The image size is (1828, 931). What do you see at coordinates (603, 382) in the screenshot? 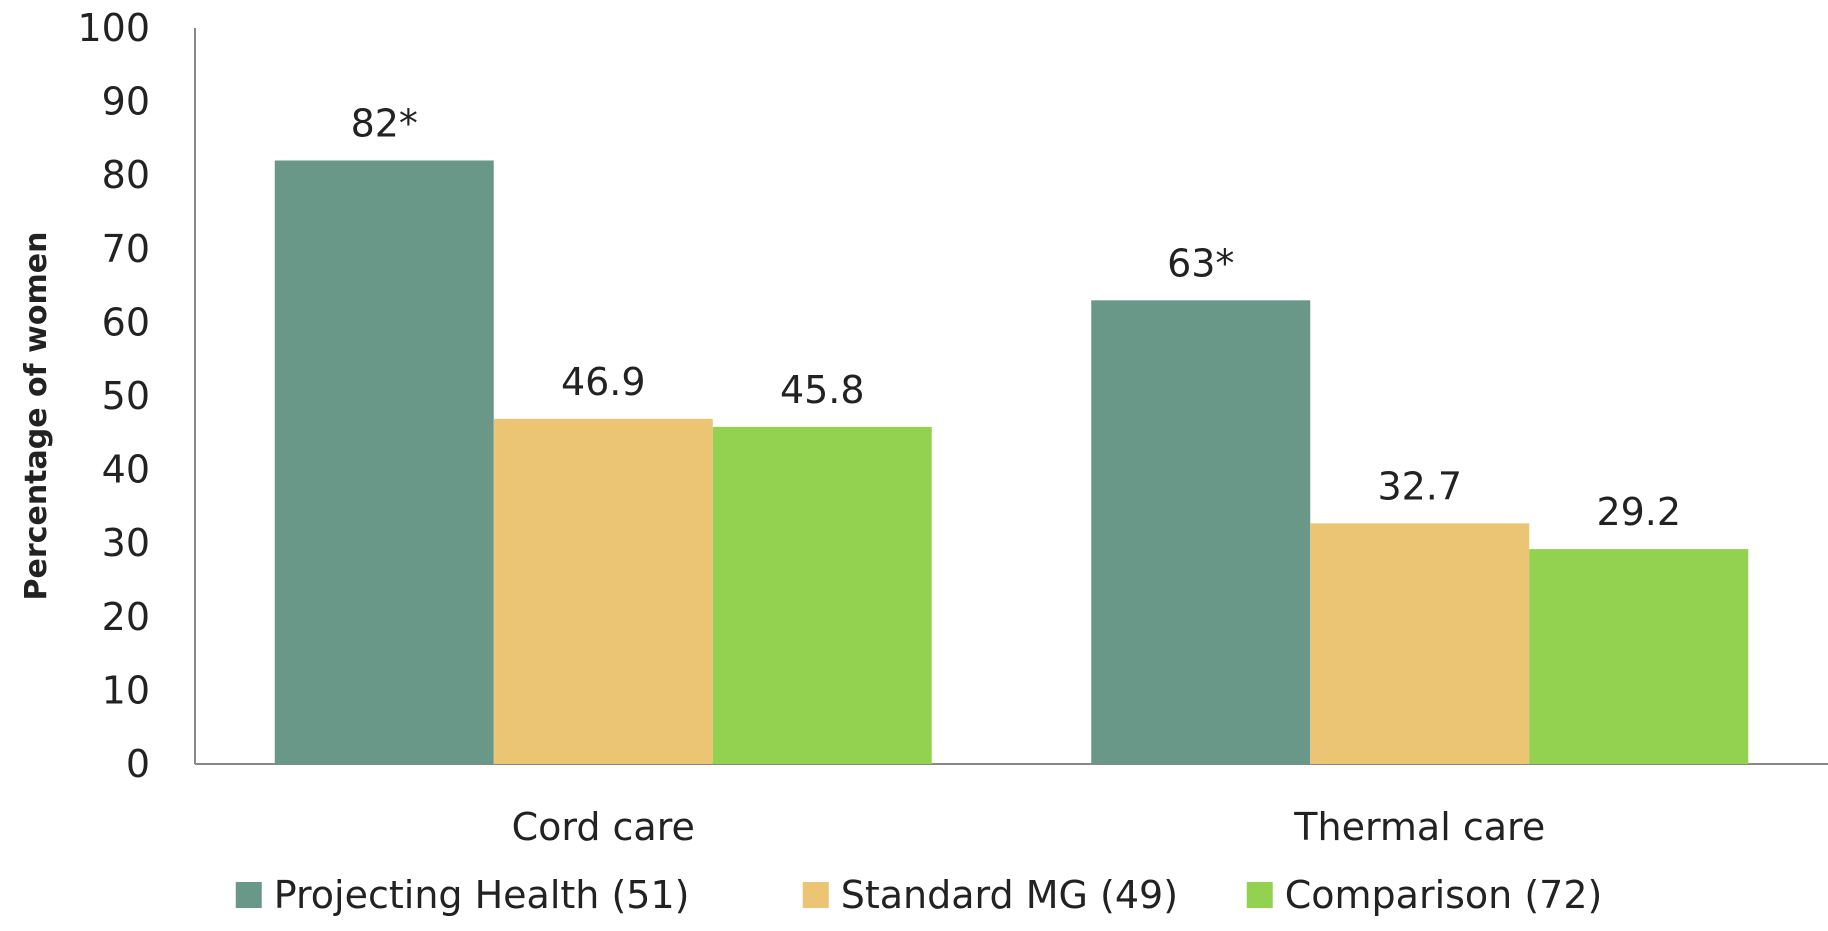
I see `data-label-2-1: 46.9` at bounding box center [603, 382].